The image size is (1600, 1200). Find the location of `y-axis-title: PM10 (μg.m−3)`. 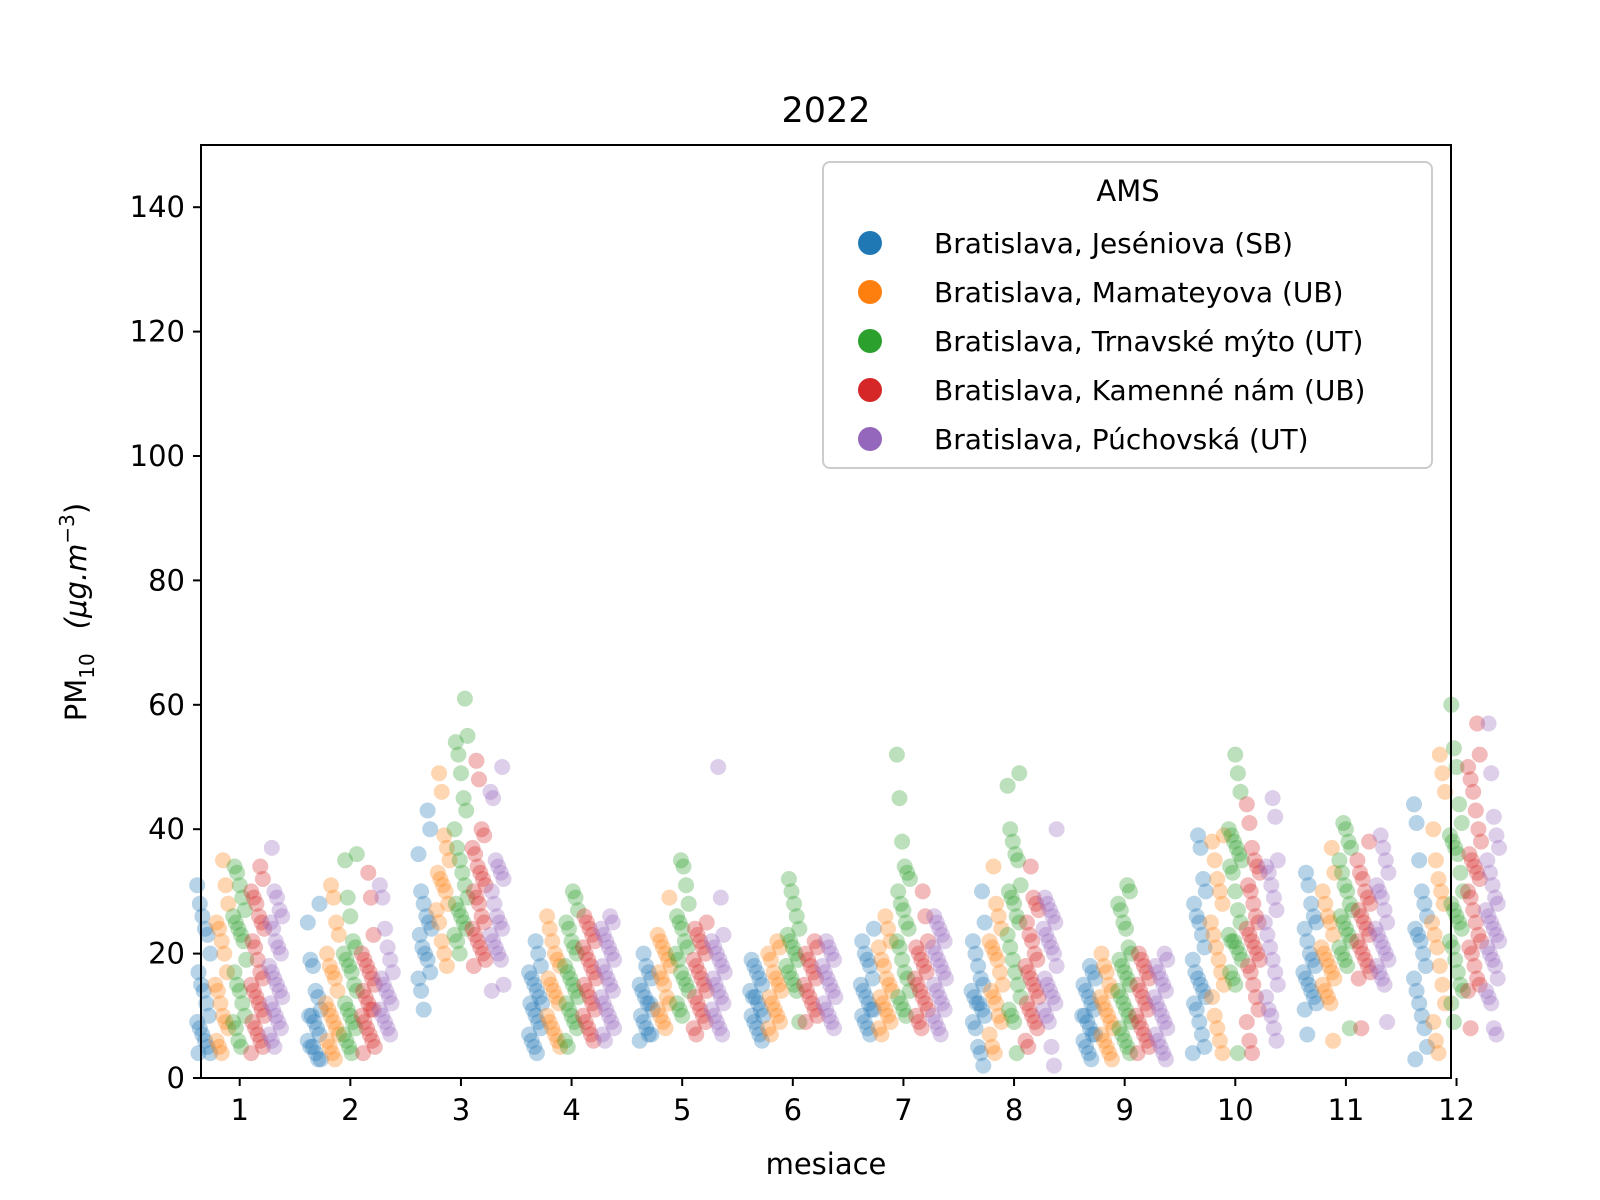

y-axis-title: PM10 (μg.m−3) is located at coordinates (77, 612).